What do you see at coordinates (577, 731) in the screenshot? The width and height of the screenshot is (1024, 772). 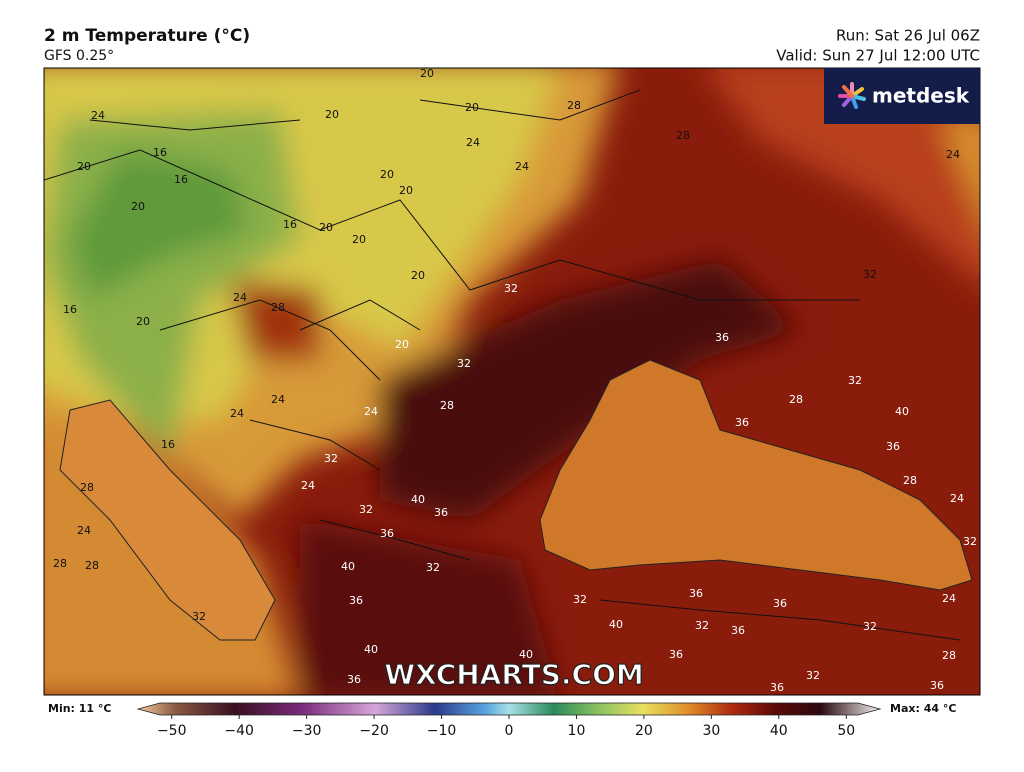 I see `colorbar-tick-label: 10` at bounding box center [577, 731].